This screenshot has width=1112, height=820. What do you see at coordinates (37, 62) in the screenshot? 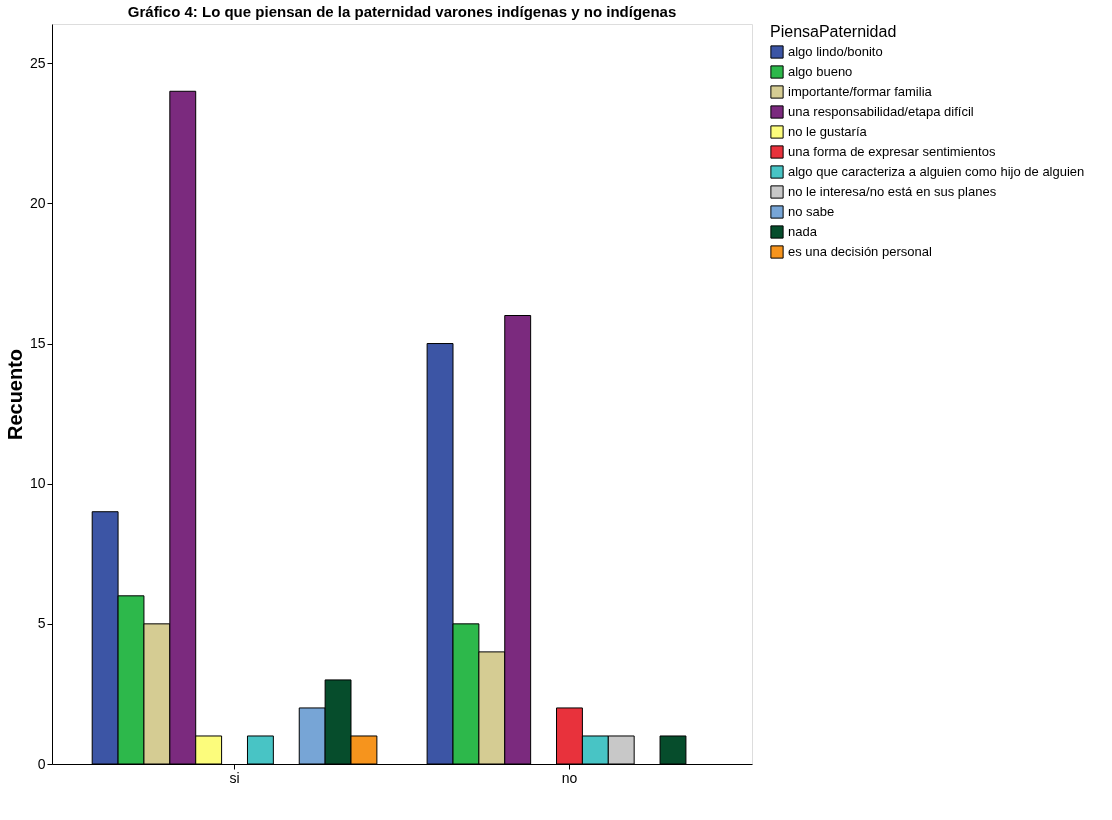
I see `y-tick-label: 25` at bounding box center [37, 62].